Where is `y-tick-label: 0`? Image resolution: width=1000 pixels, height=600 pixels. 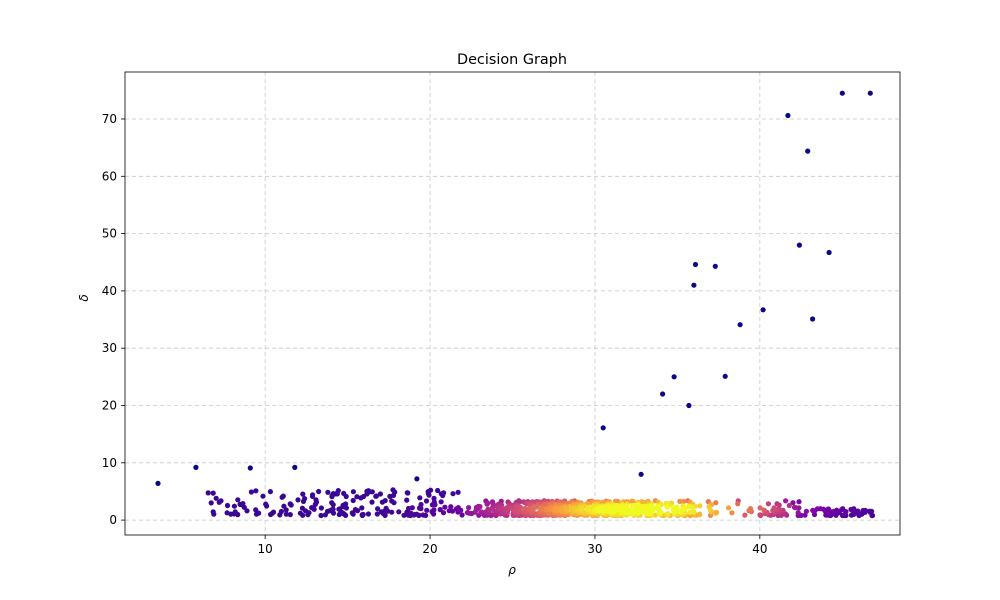 y-tick-label: 0 is located at coordinates (113, 520).